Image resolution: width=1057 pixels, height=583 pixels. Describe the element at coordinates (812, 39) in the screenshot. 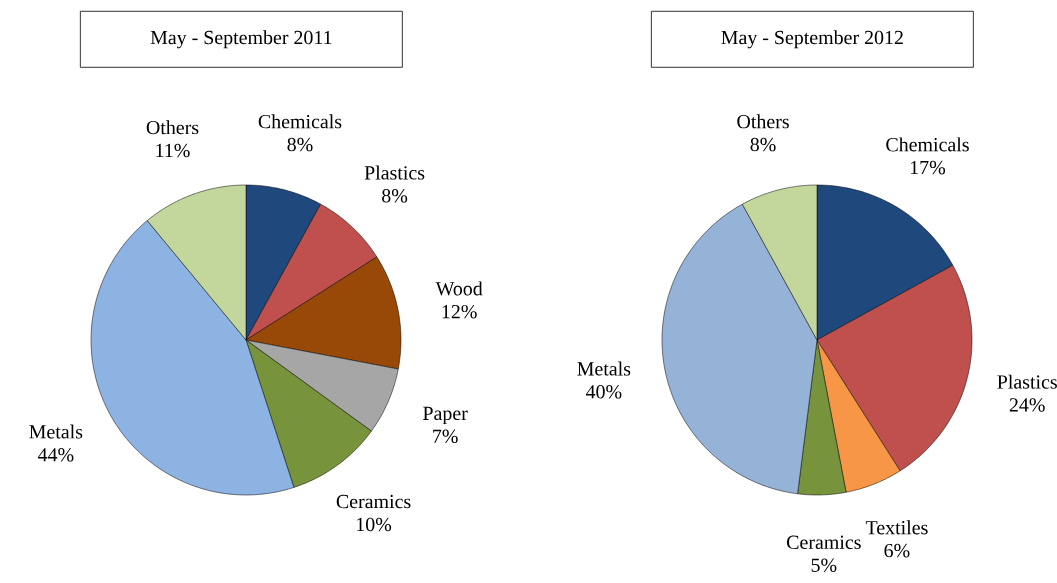

I see `chart-title: May - September 2012` at that location.